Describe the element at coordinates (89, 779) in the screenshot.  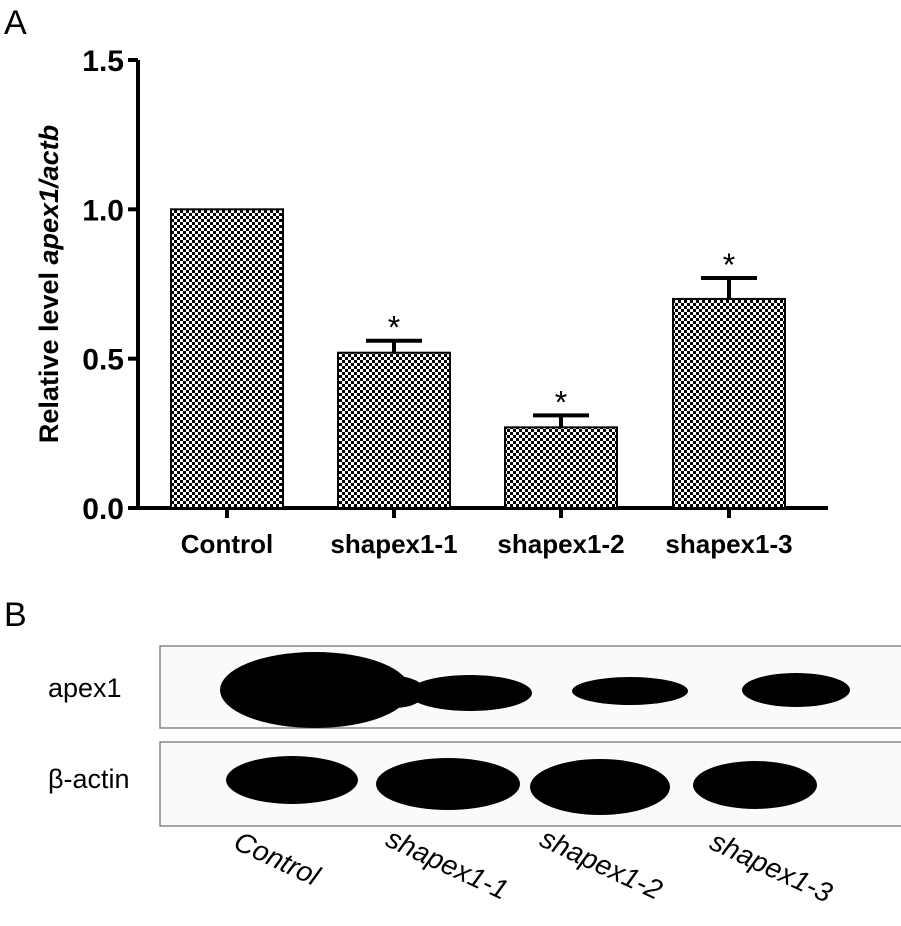
I see `blot-row-label: β-actin` at that location.